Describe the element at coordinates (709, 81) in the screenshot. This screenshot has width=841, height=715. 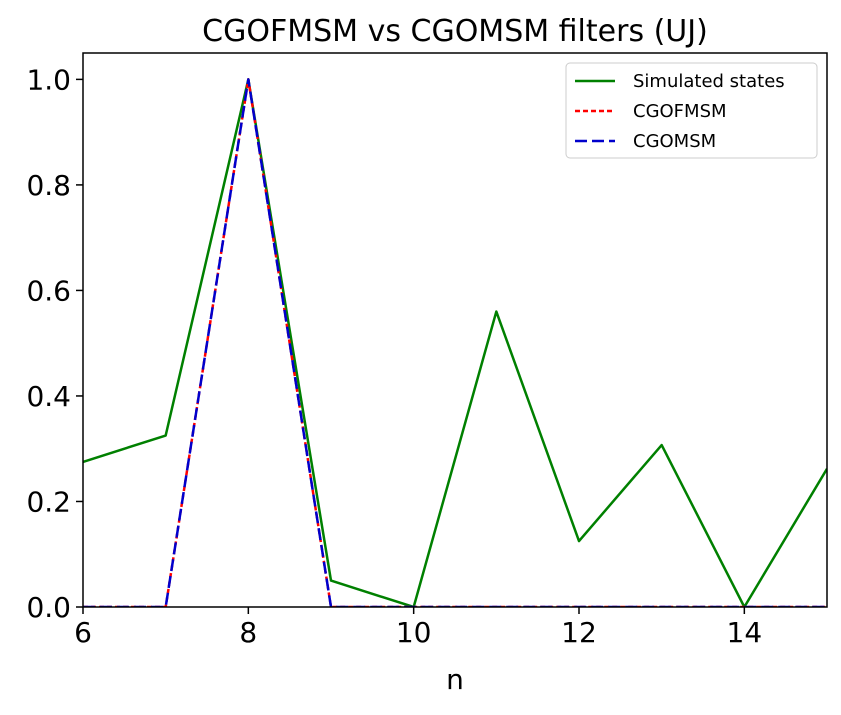
I see `legend-label: Simulated states` at that location.